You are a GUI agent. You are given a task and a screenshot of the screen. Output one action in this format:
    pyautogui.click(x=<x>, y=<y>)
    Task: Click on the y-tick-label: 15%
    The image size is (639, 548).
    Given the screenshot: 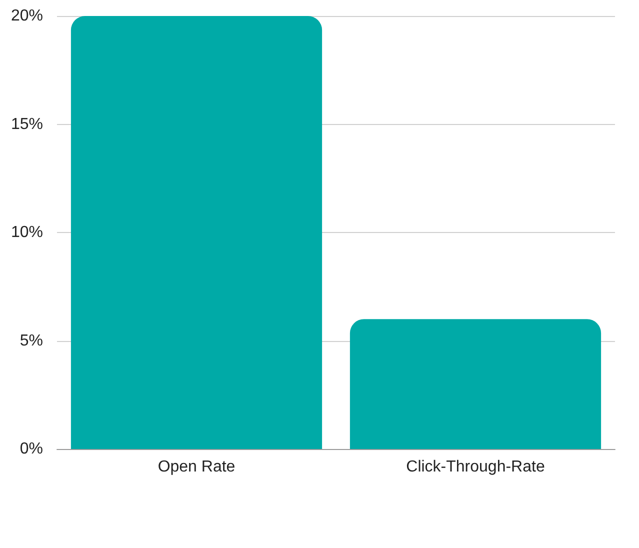 What is the action you would take?
    pyautogui.click(x=26, y=124)
    